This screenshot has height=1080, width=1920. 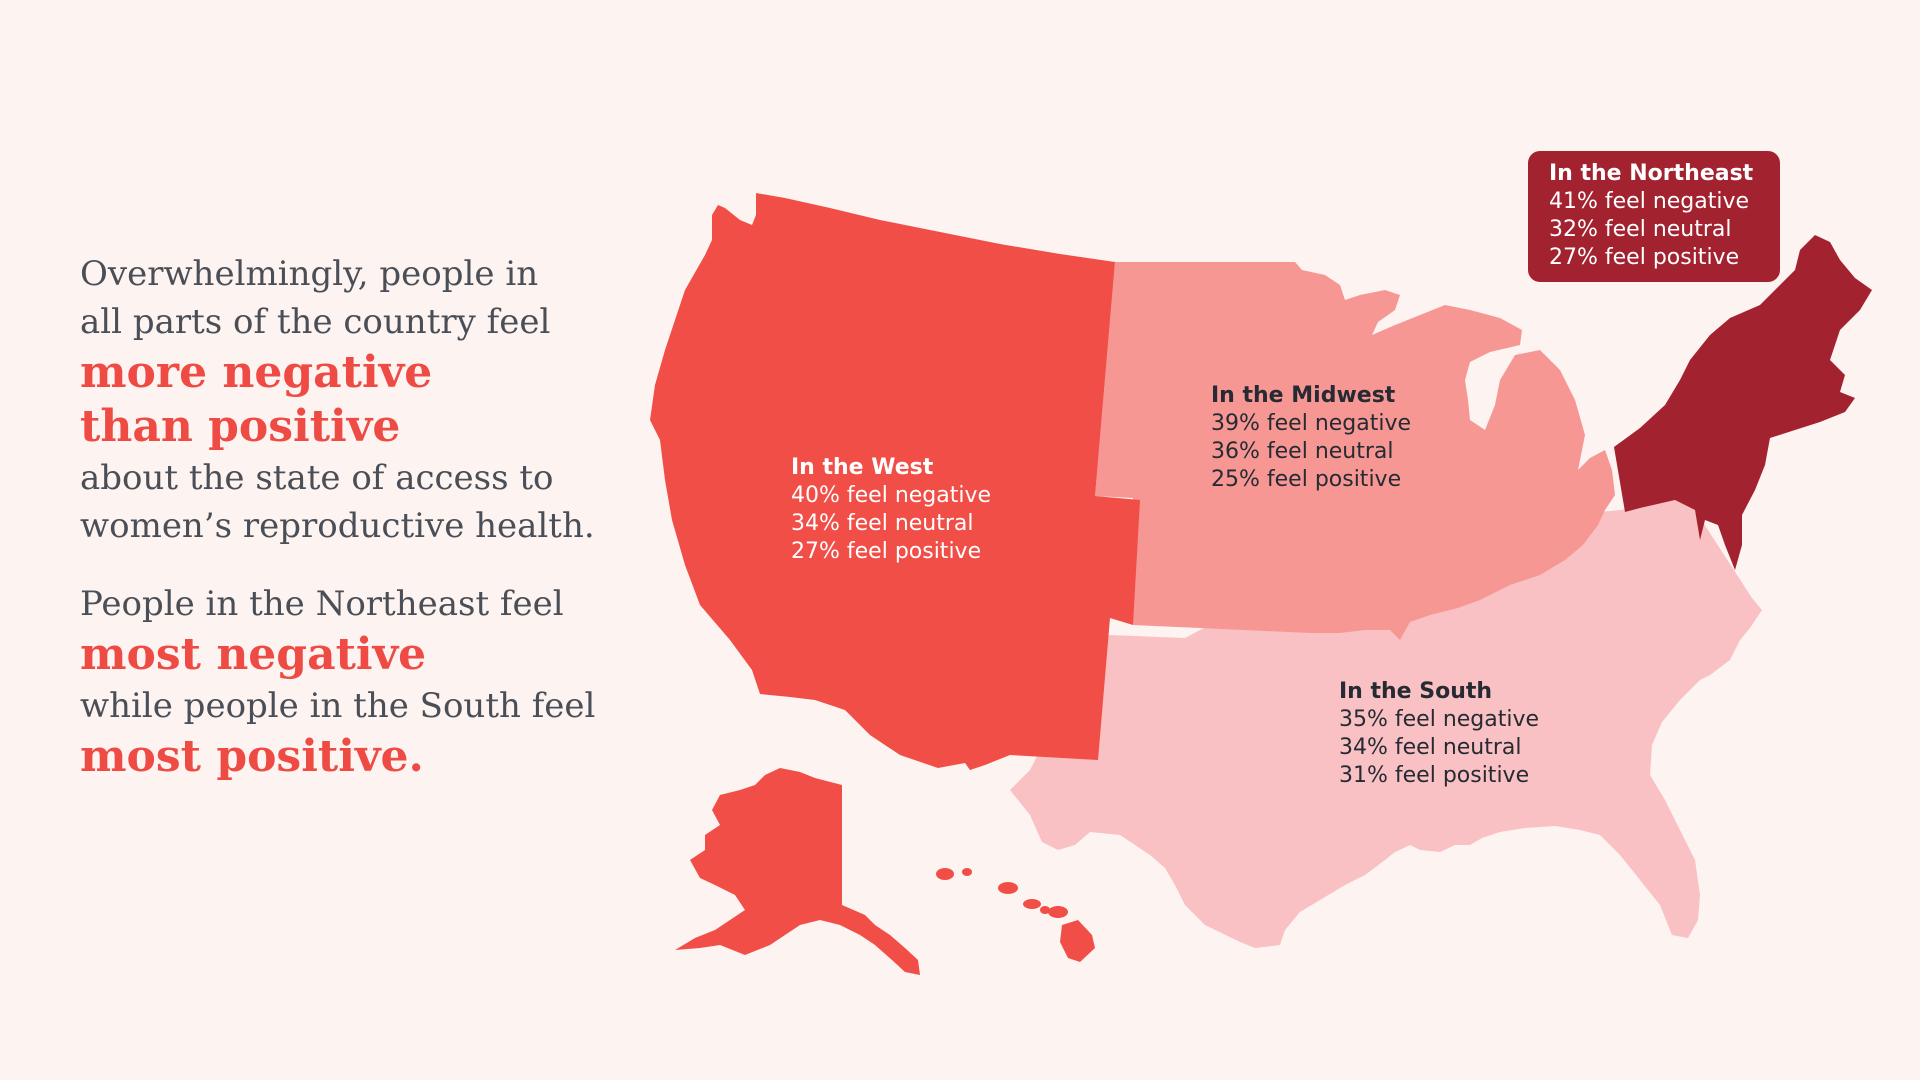 I want to click on subhead-line-1: People in the Northeast feel, so click(x=322, y=604).